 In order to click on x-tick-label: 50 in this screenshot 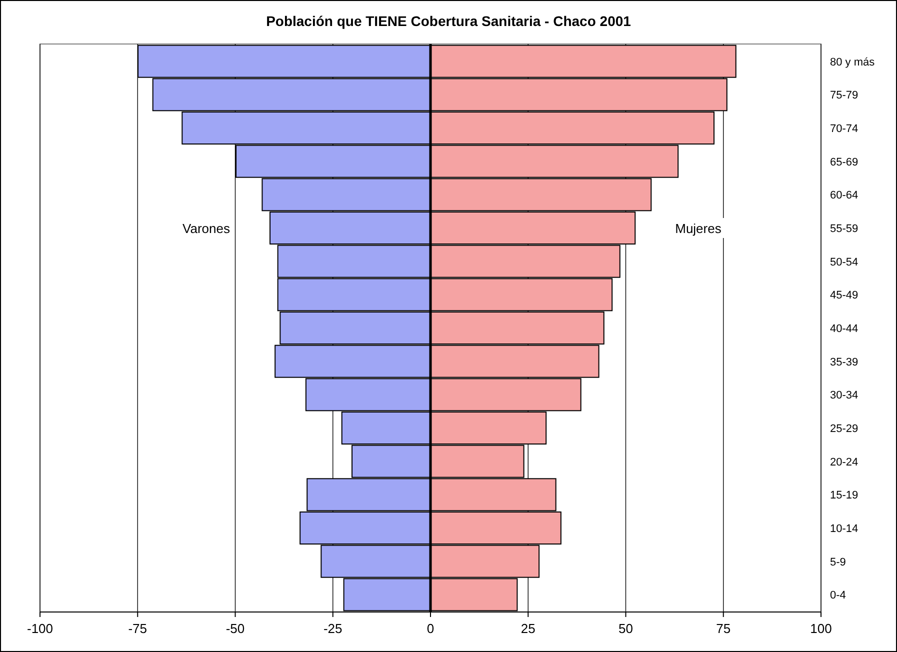, I will do `click(625, 628)`.